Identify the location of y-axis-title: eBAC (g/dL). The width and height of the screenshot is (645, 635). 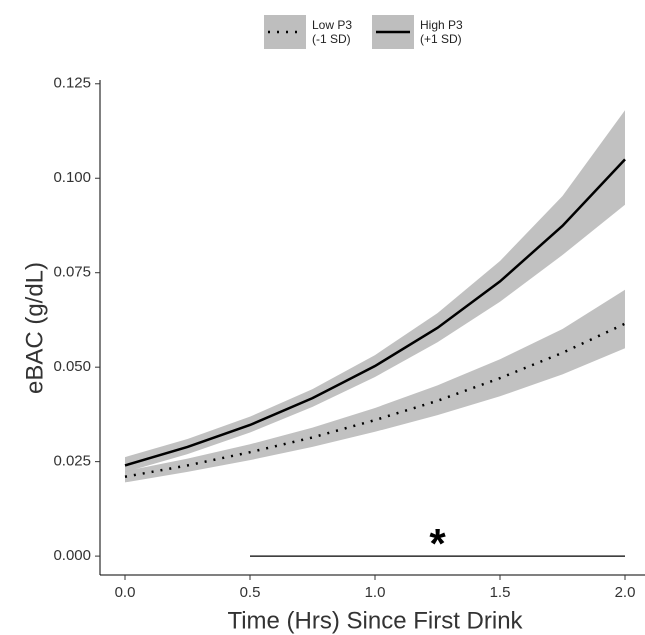
(34, 328).